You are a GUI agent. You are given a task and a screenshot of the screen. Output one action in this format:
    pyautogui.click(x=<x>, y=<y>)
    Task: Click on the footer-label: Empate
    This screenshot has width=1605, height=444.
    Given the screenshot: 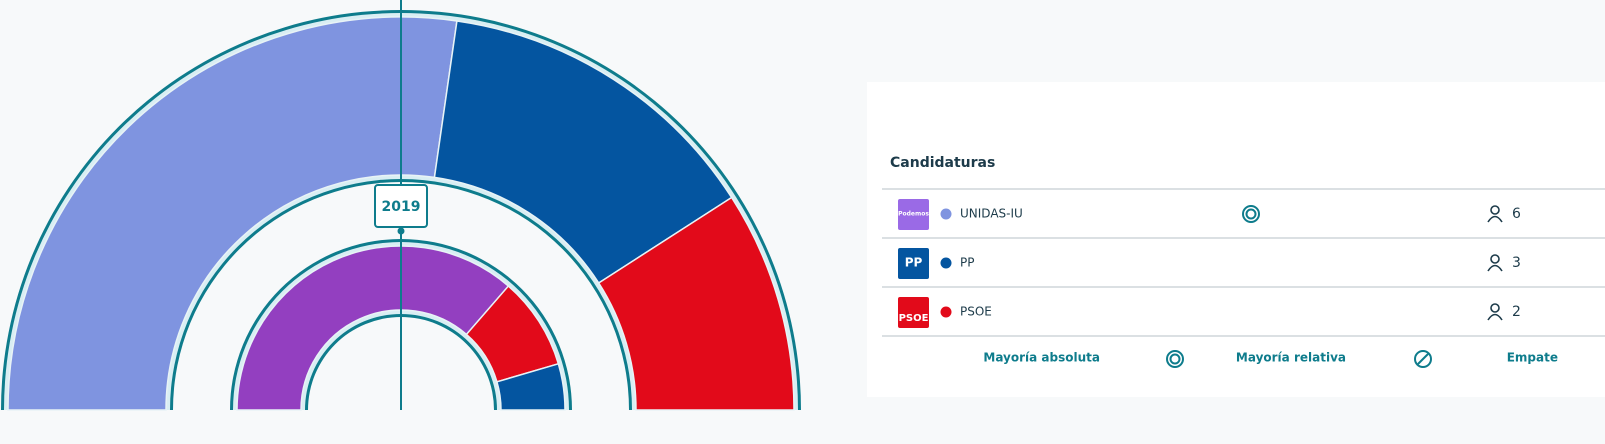 What is the action you would take?
    pyautogui.click(x=1532, y=358)
    